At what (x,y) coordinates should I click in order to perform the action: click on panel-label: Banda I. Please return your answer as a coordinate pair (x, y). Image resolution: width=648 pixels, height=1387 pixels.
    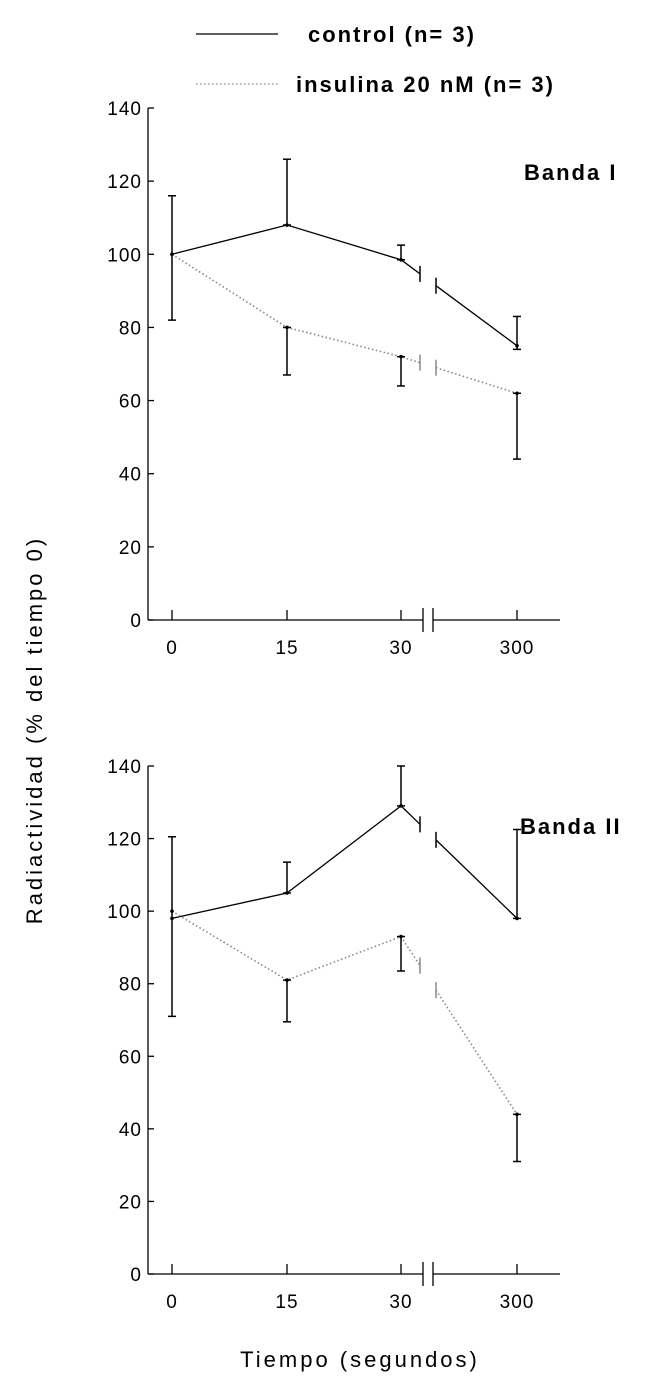
    Looking at the image, I should click on (570, 172).